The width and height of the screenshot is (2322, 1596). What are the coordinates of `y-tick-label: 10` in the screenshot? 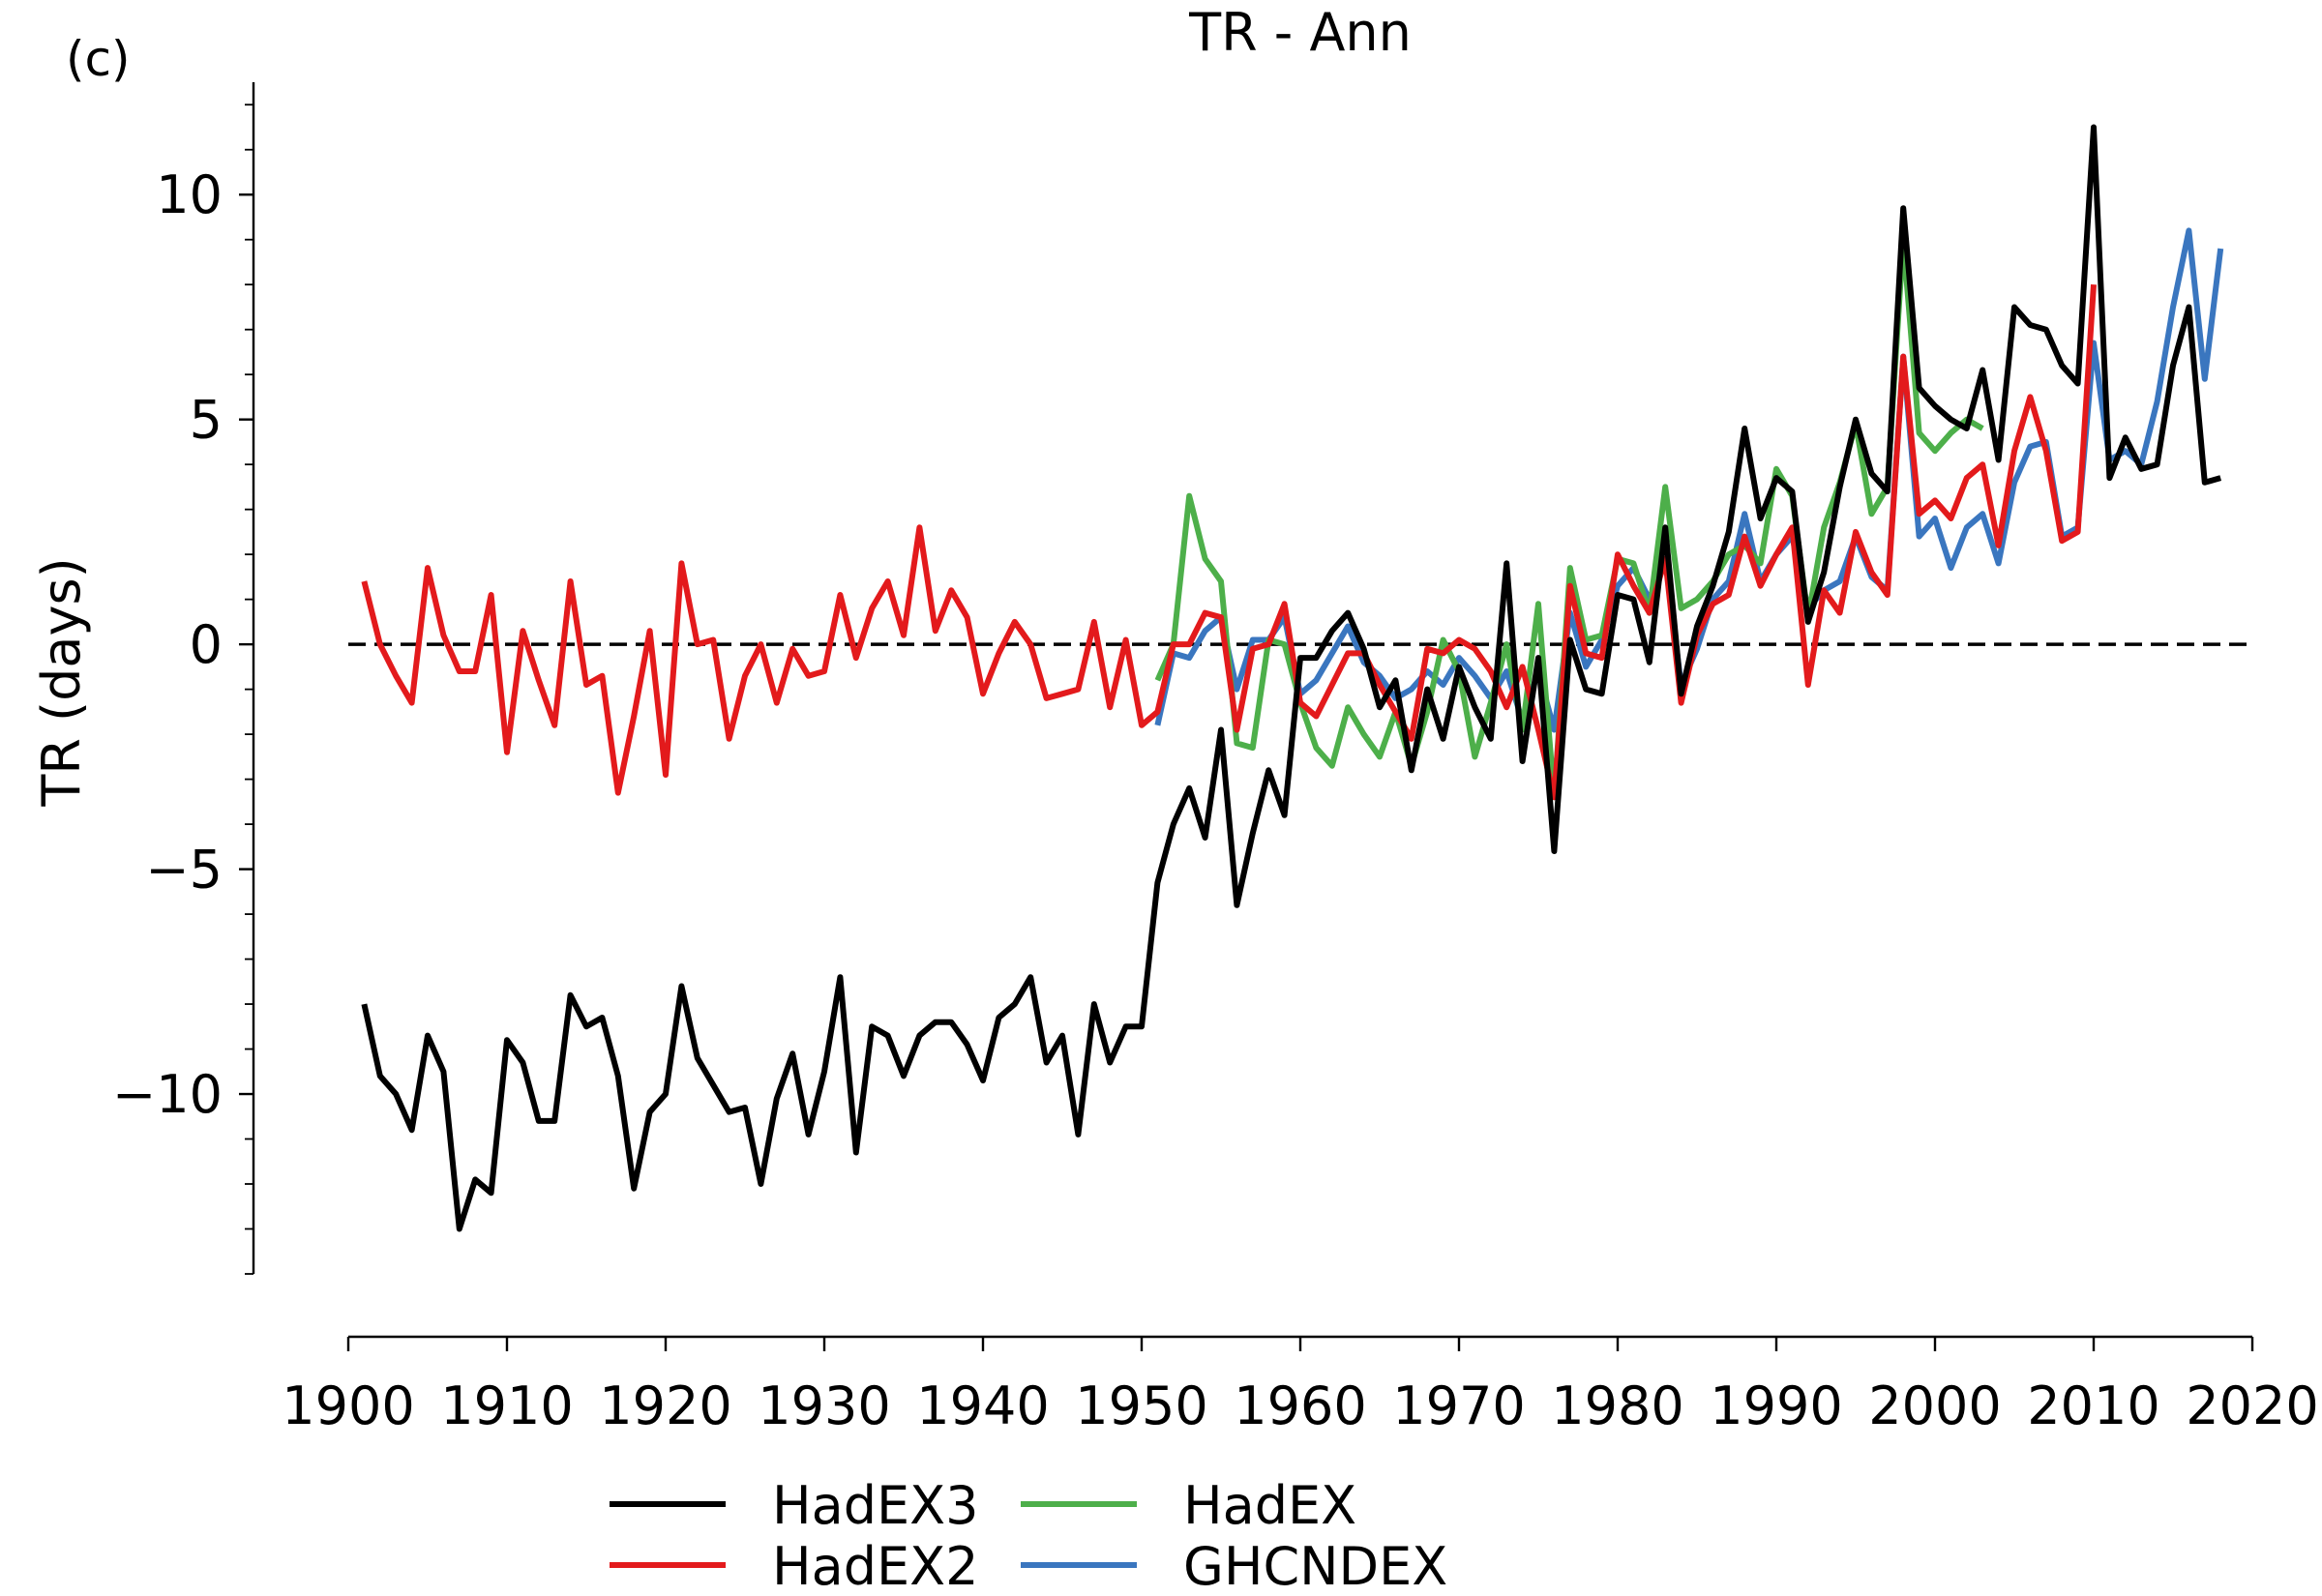 It's located at (189, 194).